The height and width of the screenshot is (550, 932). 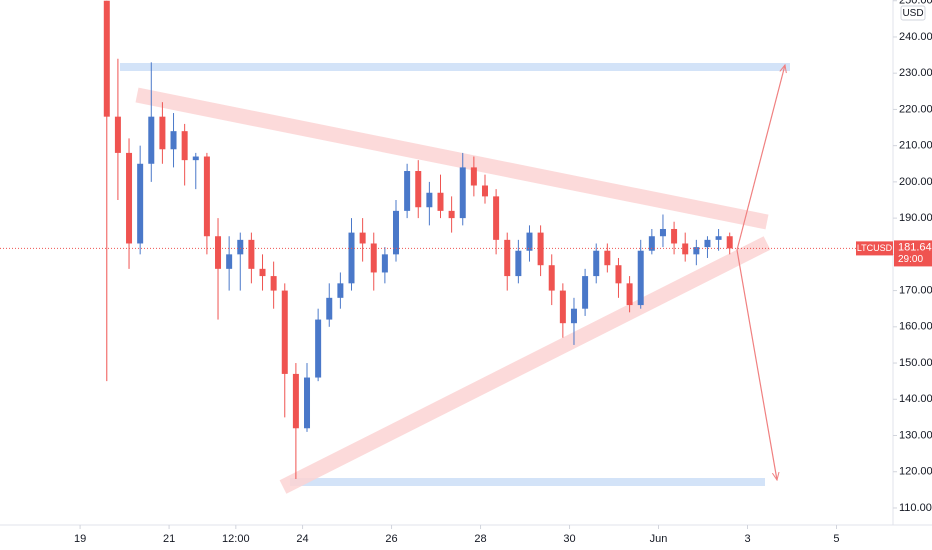 I want to click on y-tick-label: 170.00, so click(x=915, y=290).